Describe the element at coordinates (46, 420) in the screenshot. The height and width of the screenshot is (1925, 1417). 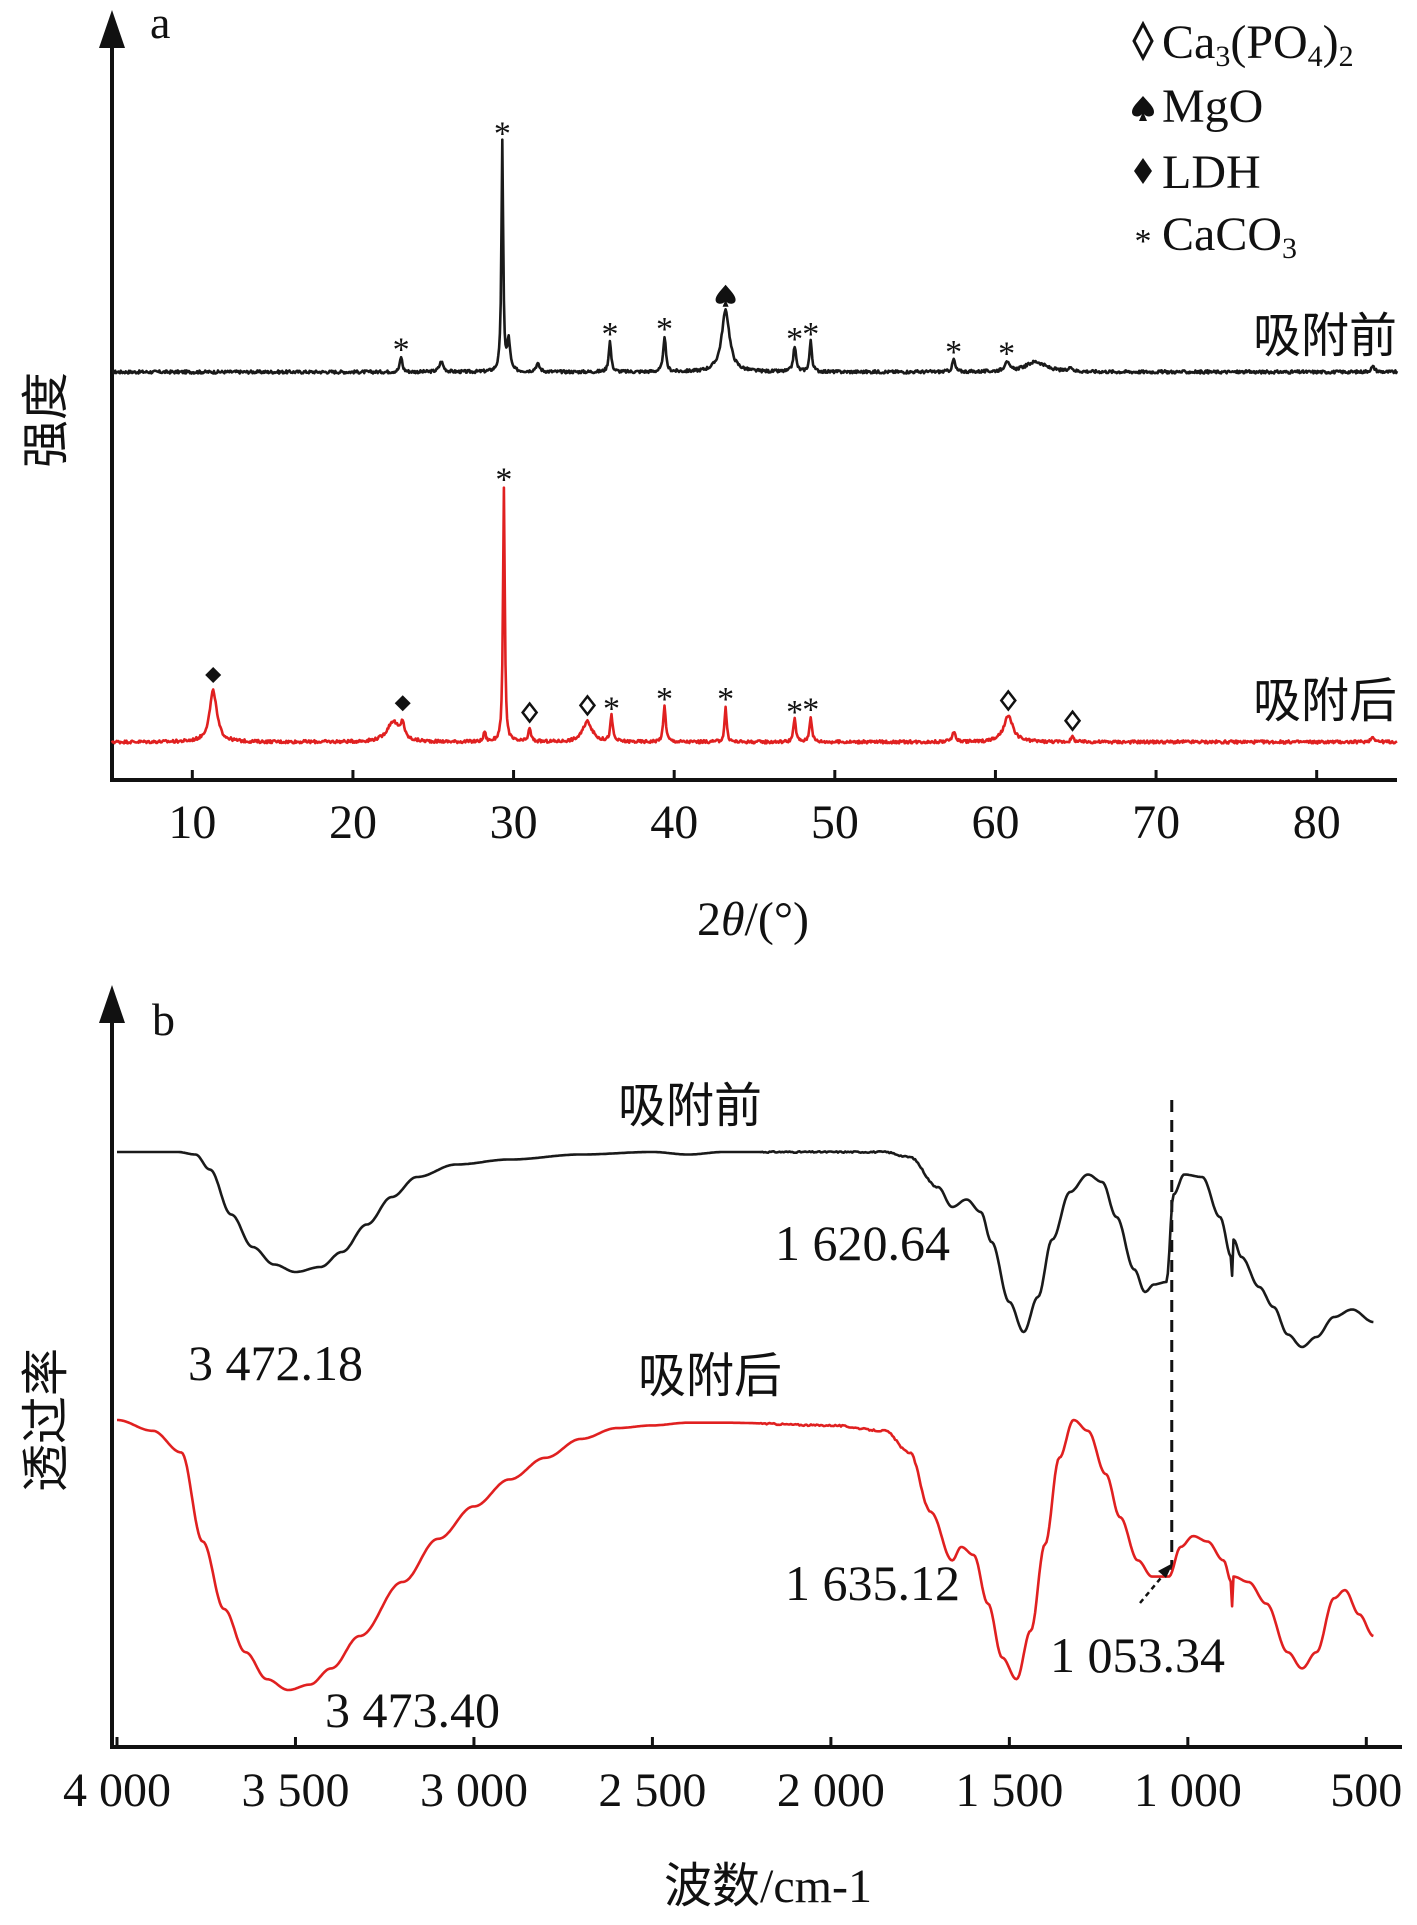
I see `panel-a-y-label: 强度` at that location.